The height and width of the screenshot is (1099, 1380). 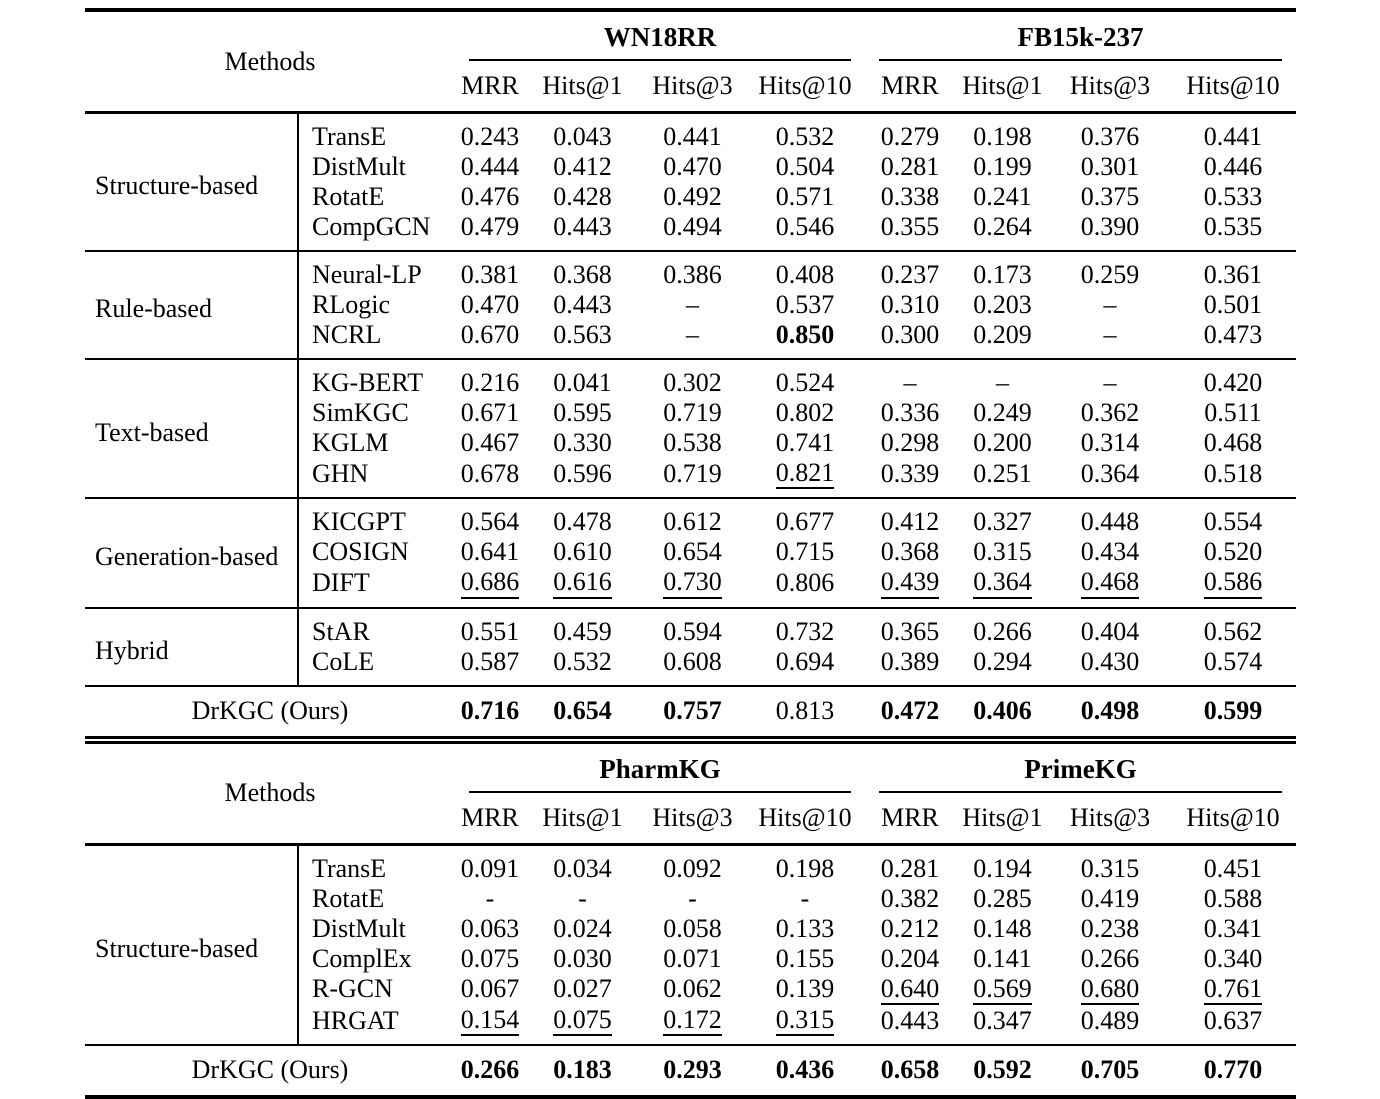 What do you see at coordinates (1110, 231) in the screenshot?
I see `metric-value: 0.390` at bounding box center [1110, 231].